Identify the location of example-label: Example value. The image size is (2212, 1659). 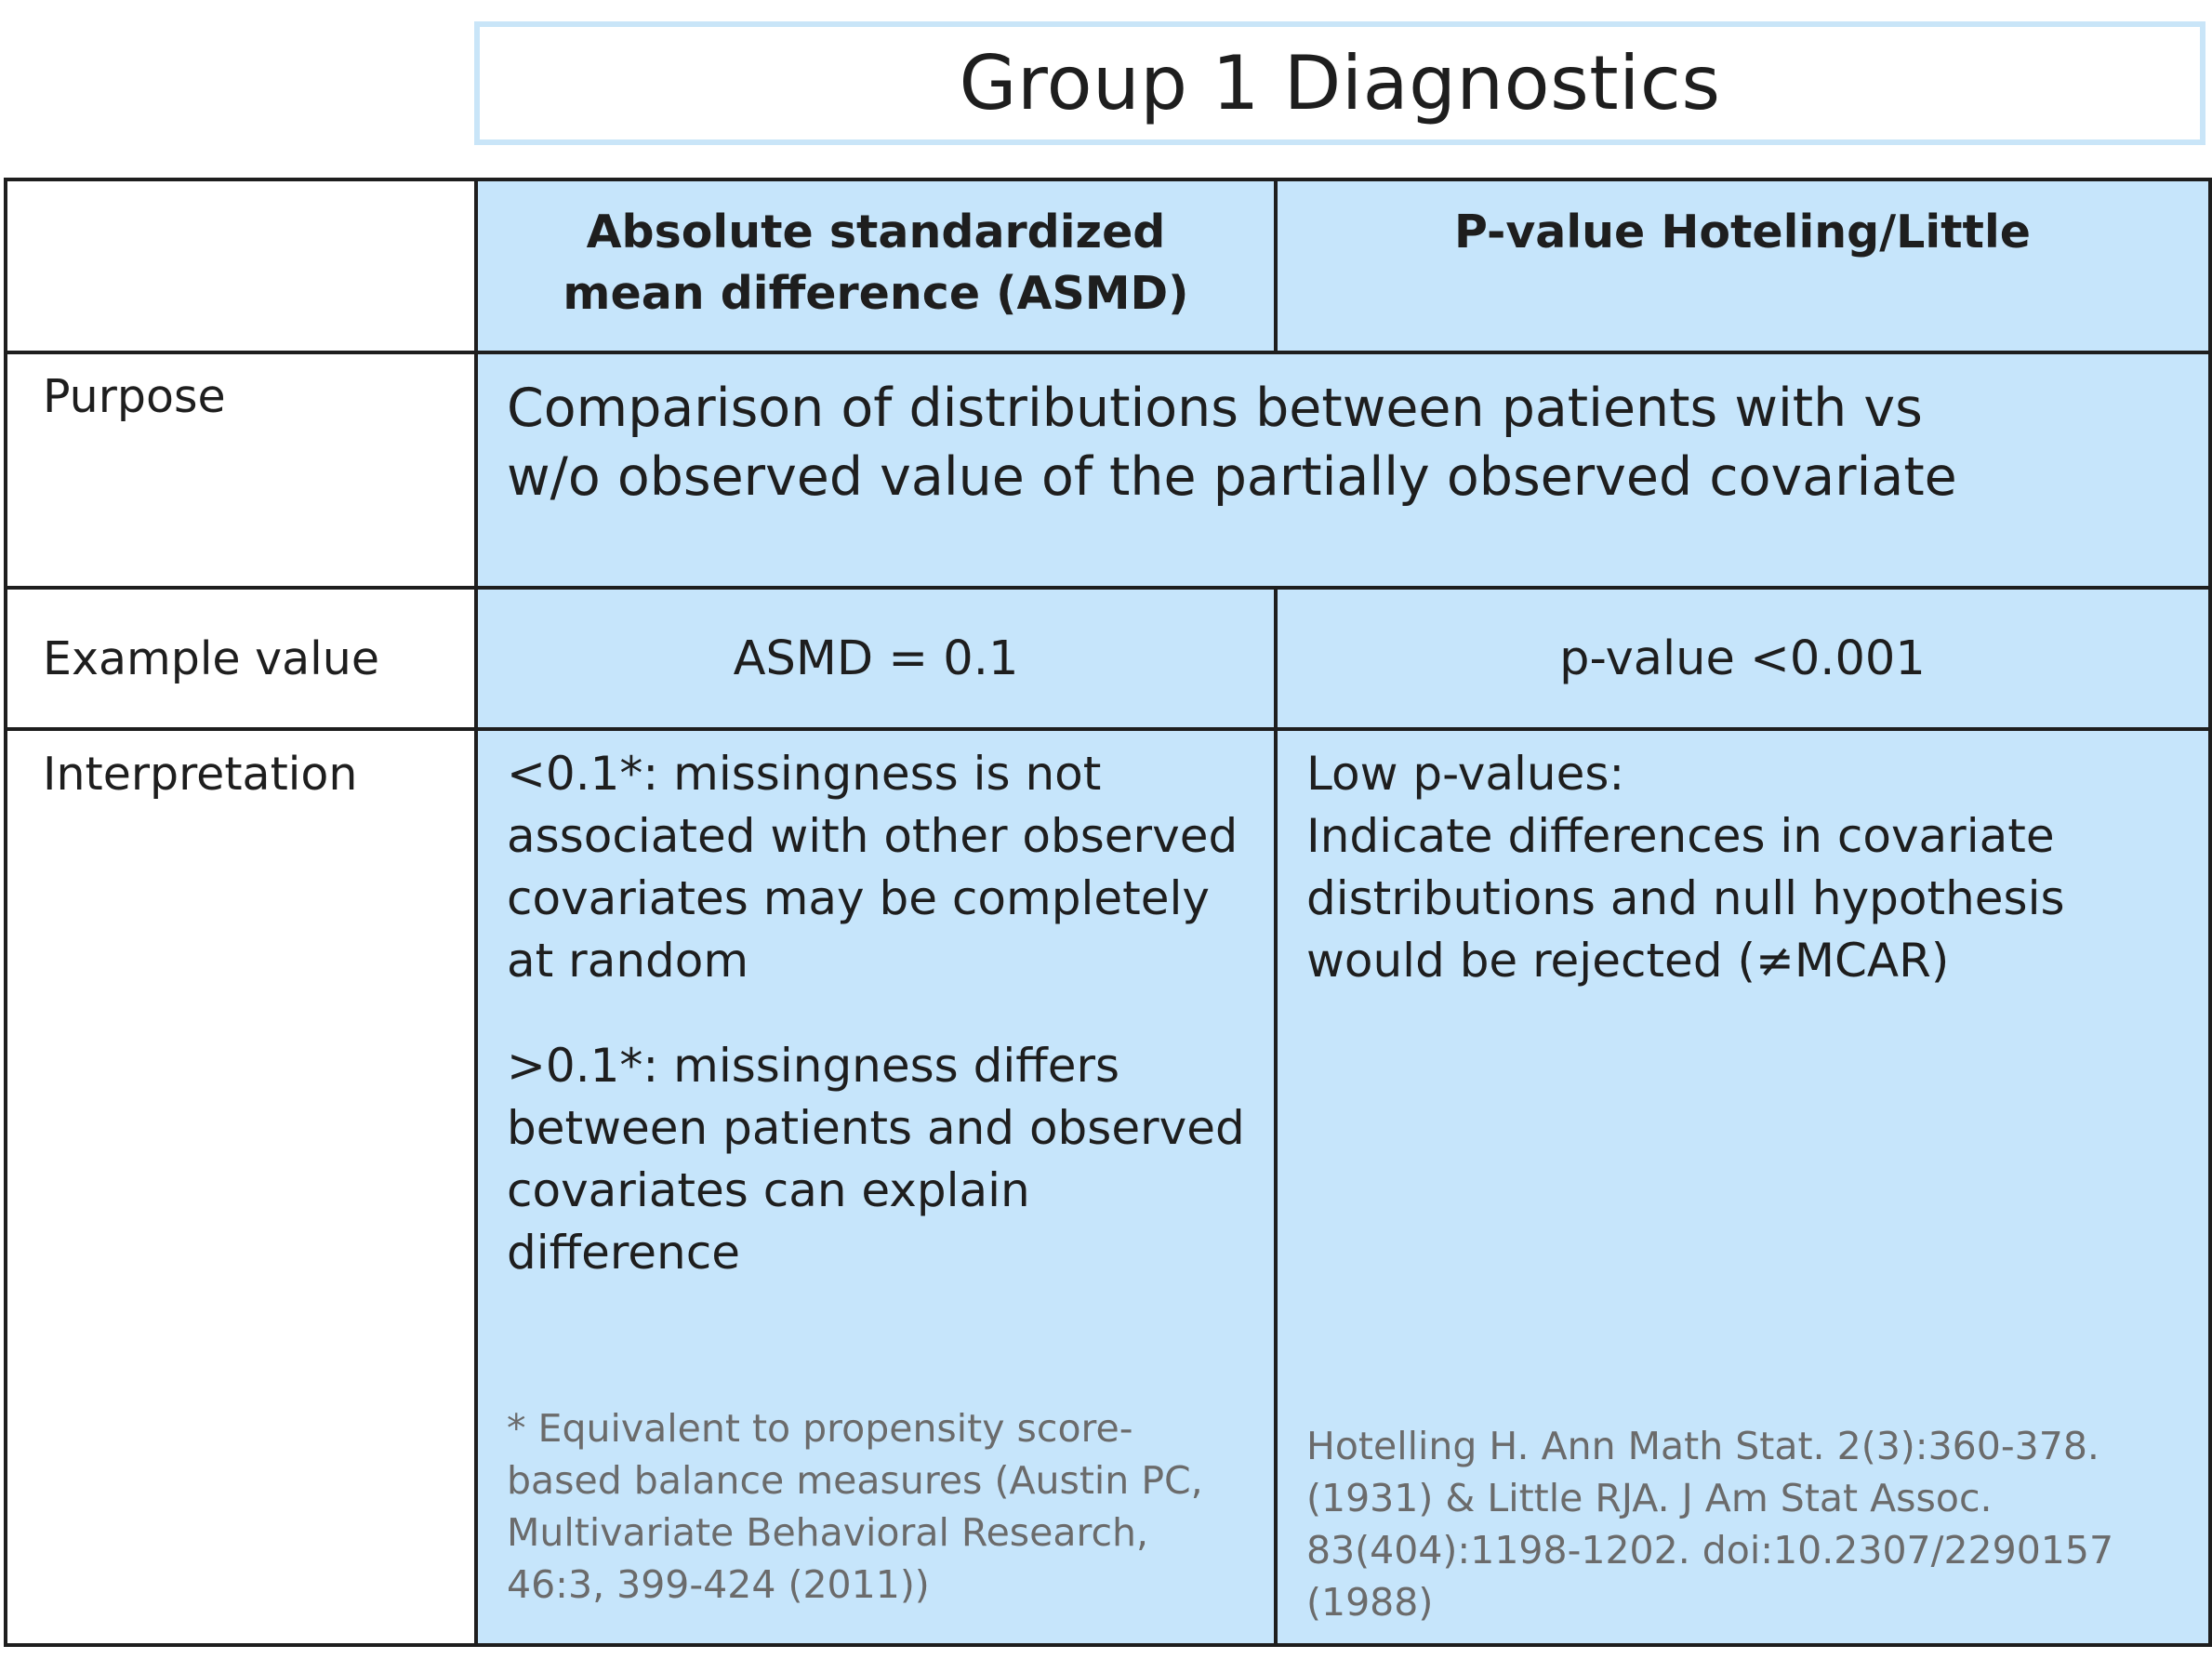
(211, 658).